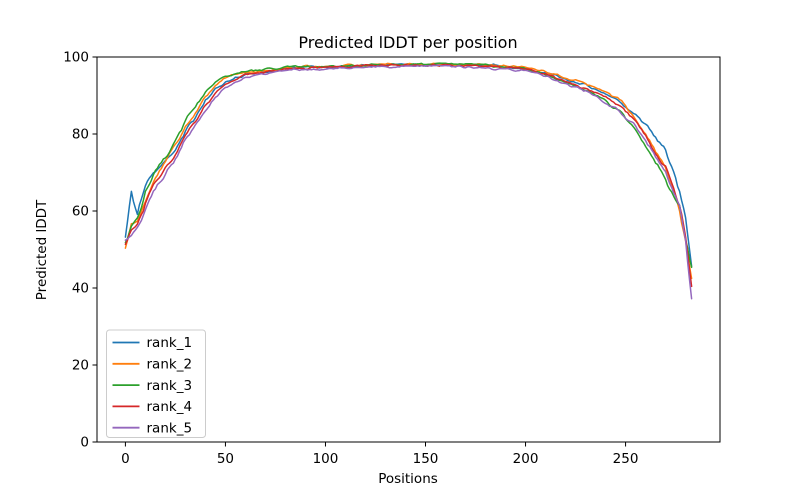  I want to click on y-tick-label: 20, so click(80, 366).